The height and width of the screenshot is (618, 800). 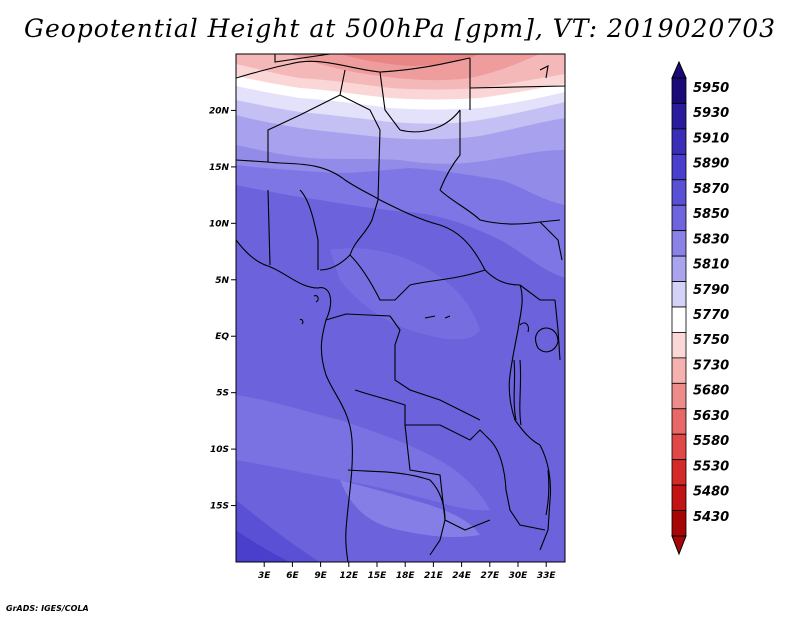 What do you see at coordinates (679, 69) in the screenshot?
I see `colorbar-top-arrow` at bounding box center [679, 69].